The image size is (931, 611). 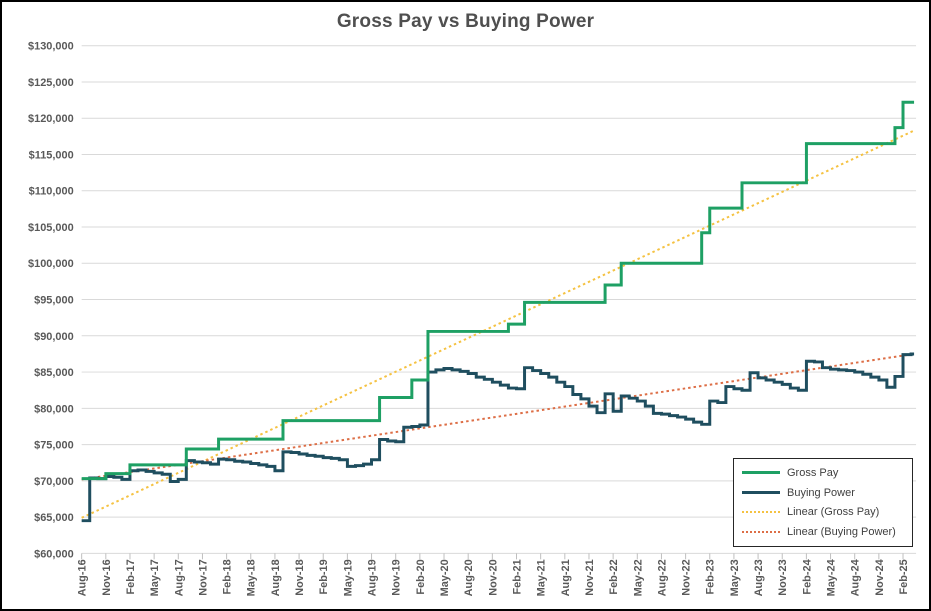 I want to click on y-tick-label: $65,000, so click(x=54, y=518).